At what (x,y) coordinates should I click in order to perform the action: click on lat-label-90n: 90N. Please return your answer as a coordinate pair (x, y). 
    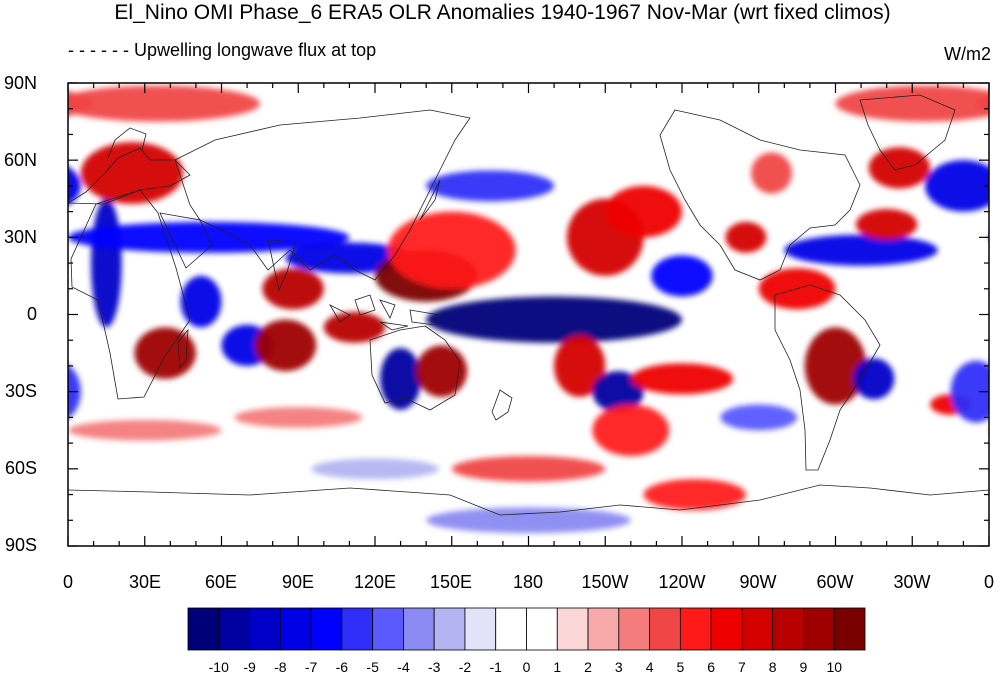
    Looking at the image, I should click on (20, 83).